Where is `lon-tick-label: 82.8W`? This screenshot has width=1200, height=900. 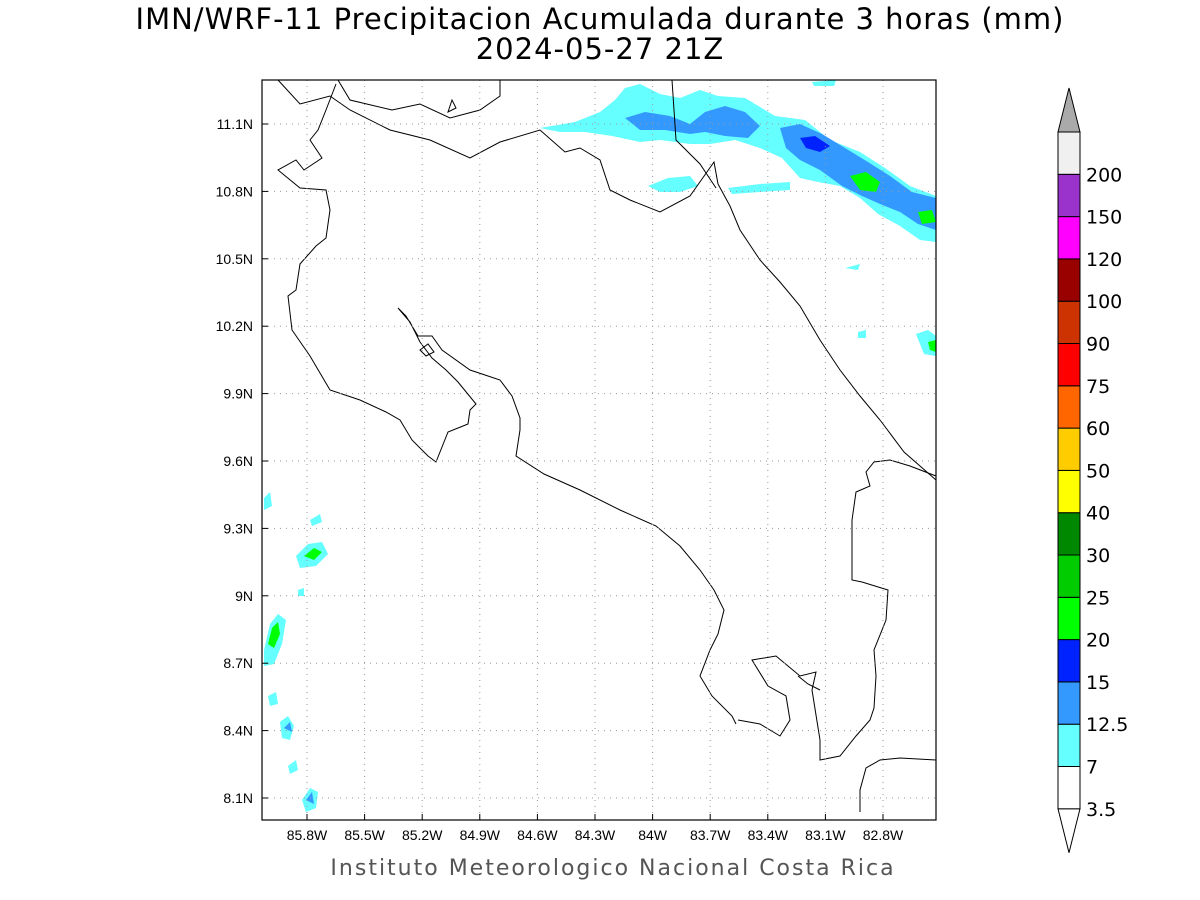 lon-tick-label: 82.8W is located at coordinates (883, 835).